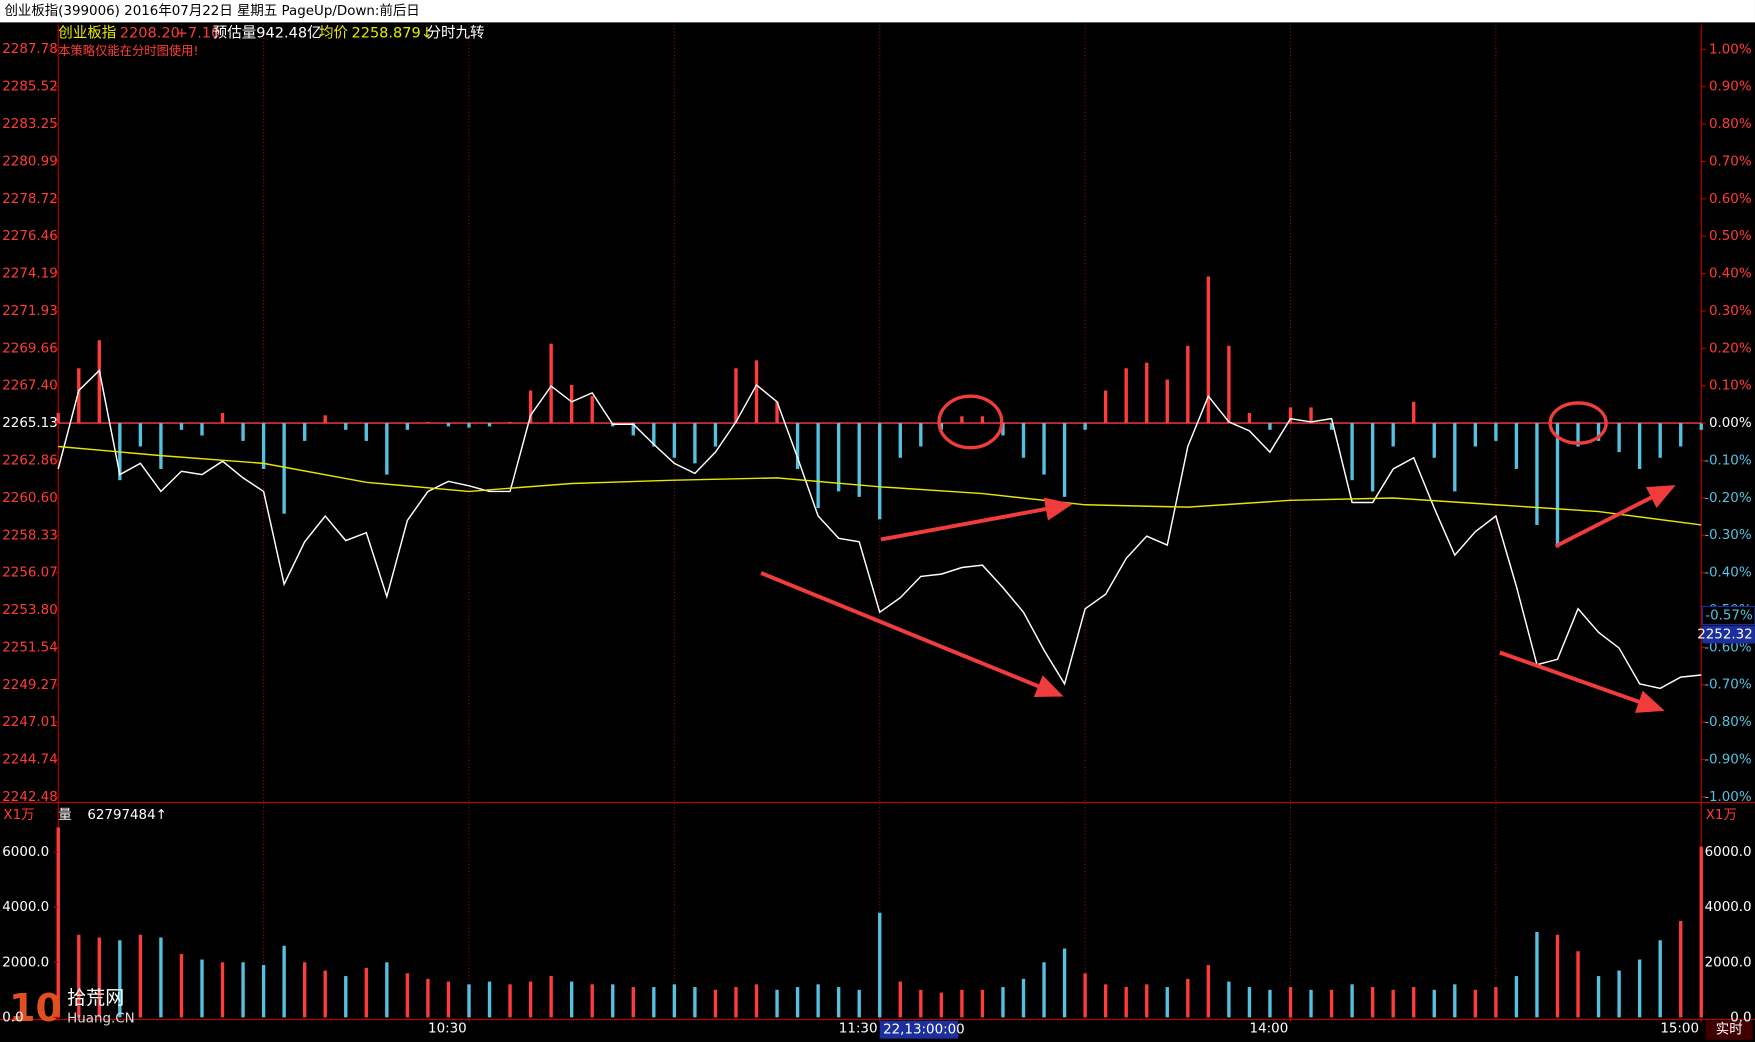 The height and width of the screenshot is (1042, 1755). What do you see at coordinates (1728, 852) in the screenshot?
I see `volume-tick-label-right: 6000.0` at bounding box center [1728, 852].